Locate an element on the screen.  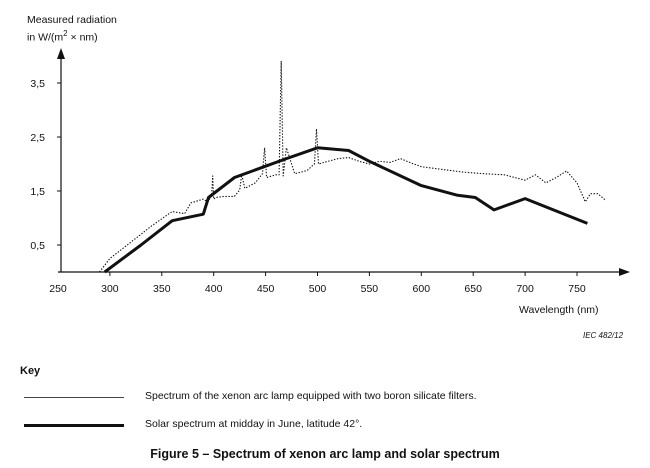
x-tick-label: 550 is located at coordinates (370, 289).